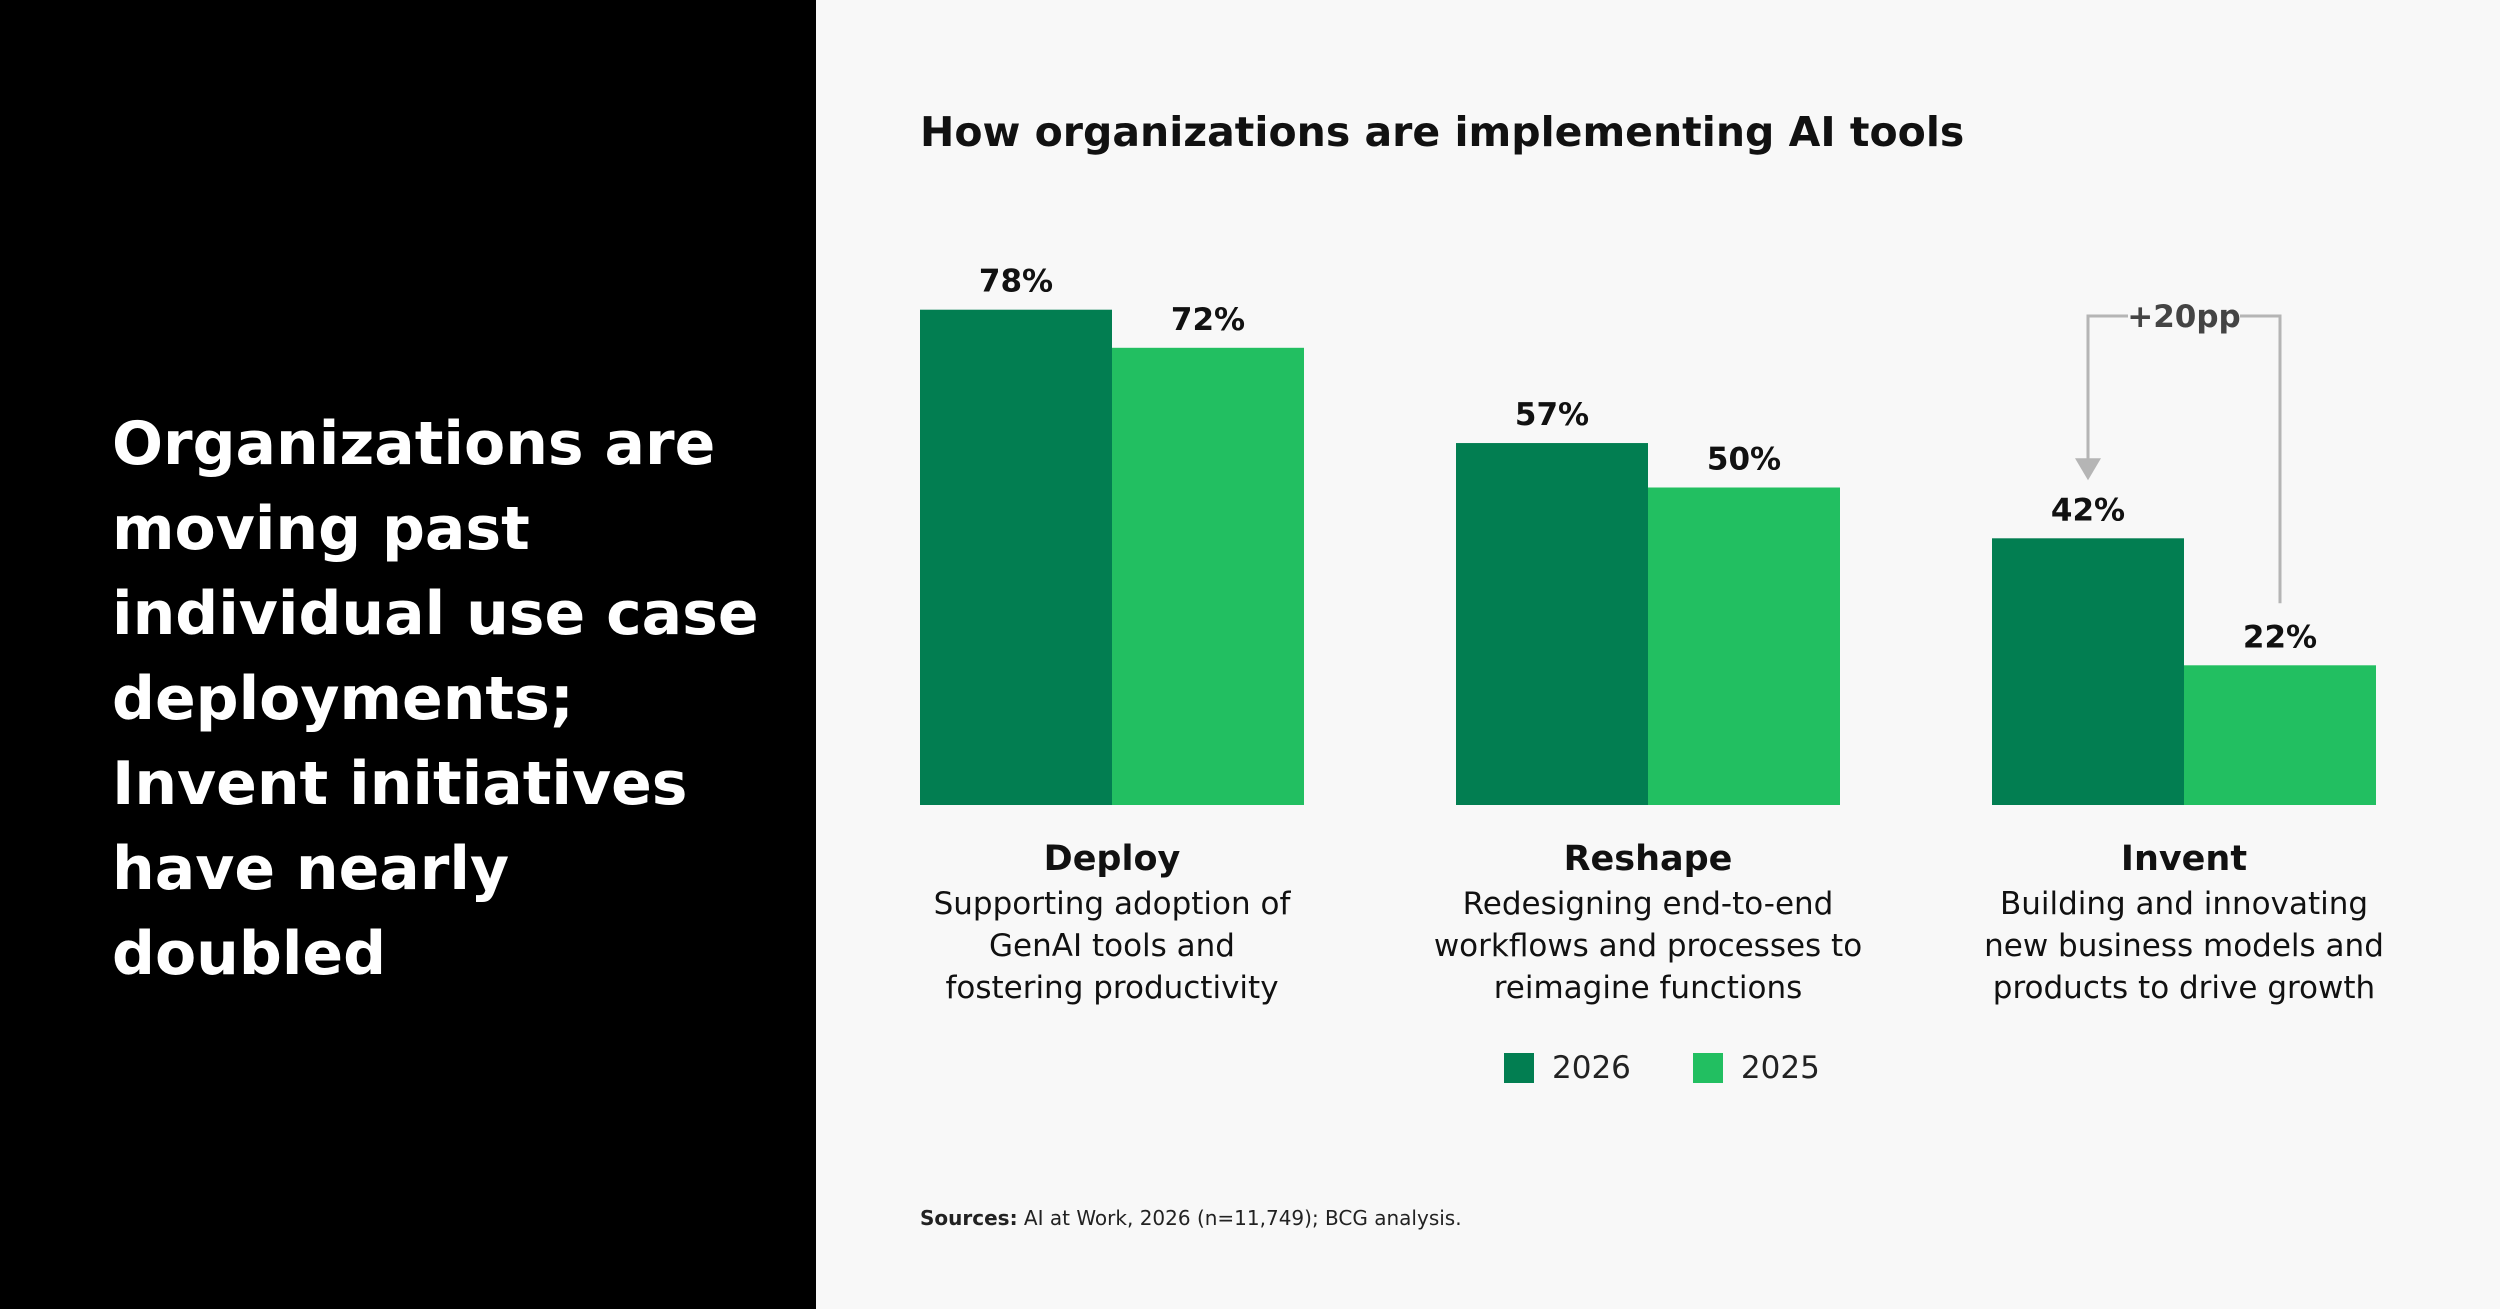 The height and width of the screenshot is (1309, 2500). What do you see at coordinates (2184, 317) in the screenshot?
I see `annotation-label: +20pp` at bounding box center [2184, 317].